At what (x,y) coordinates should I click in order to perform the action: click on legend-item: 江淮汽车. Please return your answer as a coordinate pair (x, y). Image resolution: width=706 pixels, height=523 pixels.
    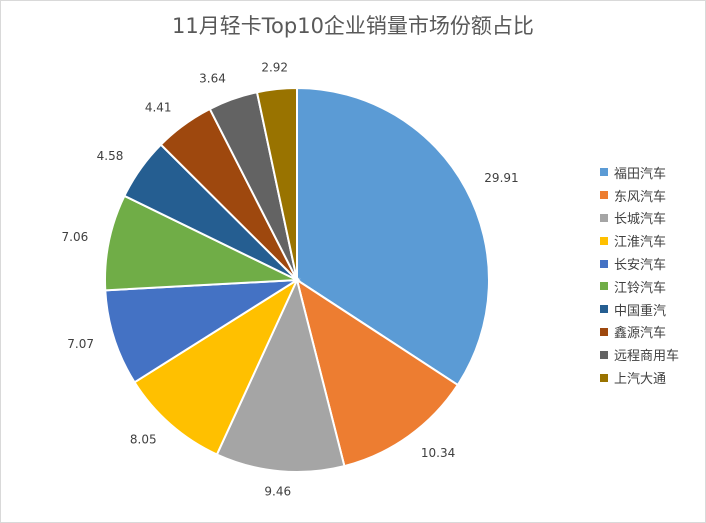
    Looking at the image, I should click on (639, 240).